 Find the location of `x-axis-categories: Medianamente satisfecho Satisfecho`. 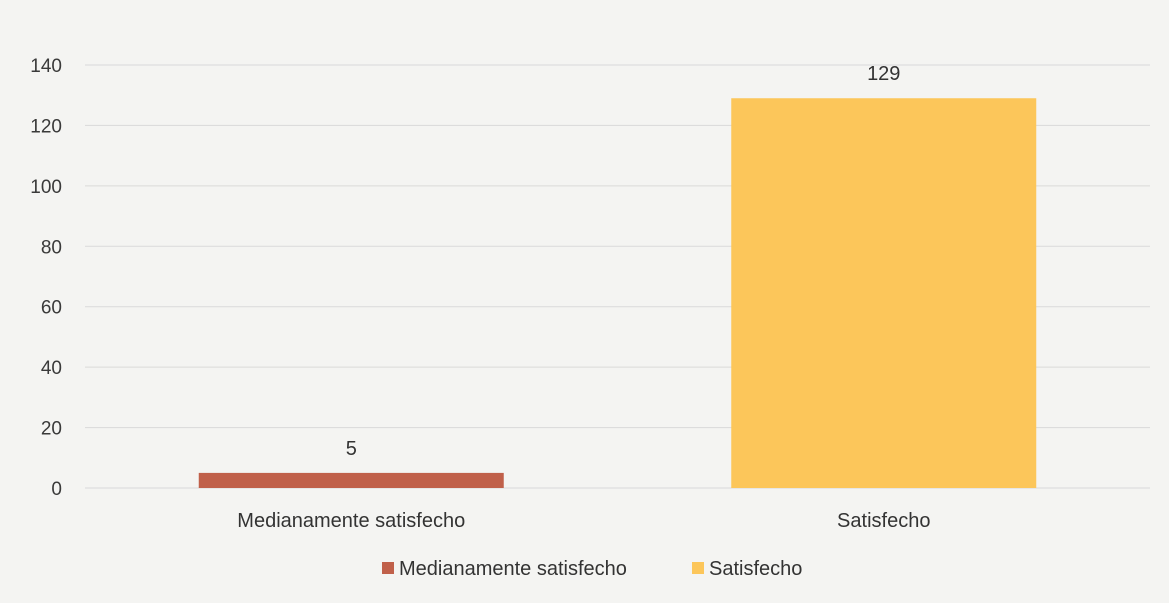

x-axis-categories: Medianamente satisfecho Satisfecho is located at coordinates (583, 521).